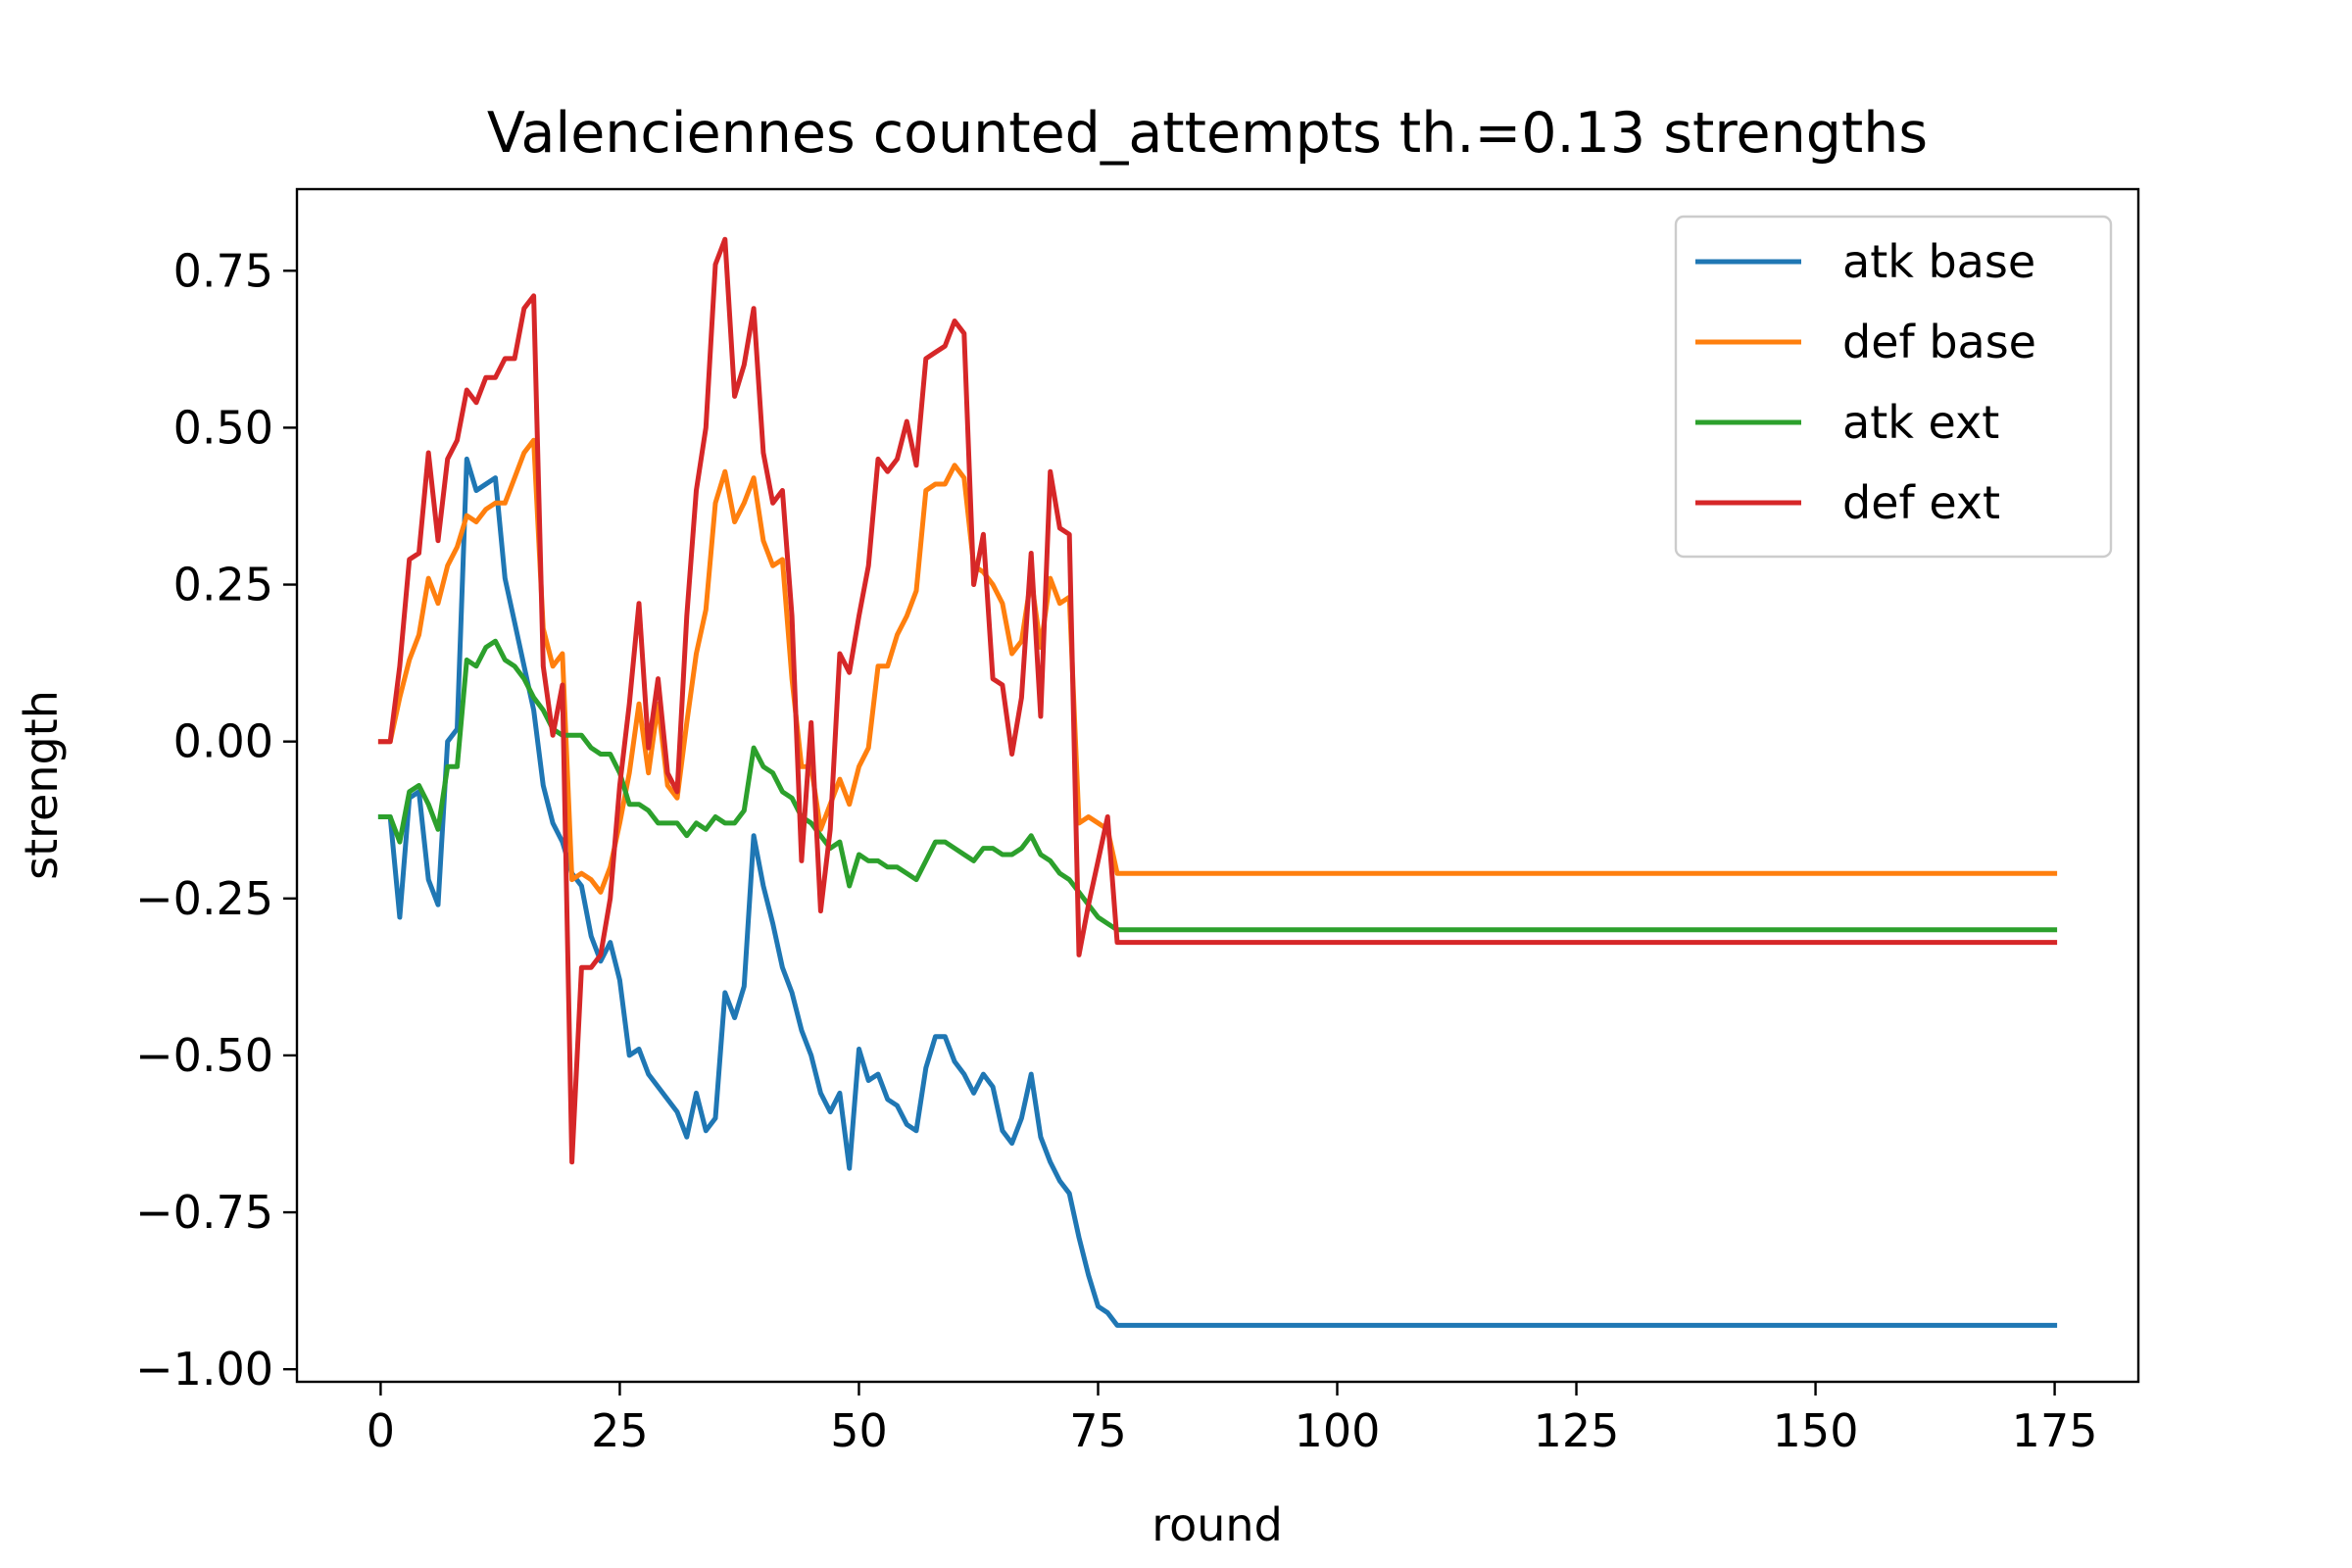  Describe the element at coordinates (41, 785) in the screenshot. I see `y-axis-label: strength` at that location.